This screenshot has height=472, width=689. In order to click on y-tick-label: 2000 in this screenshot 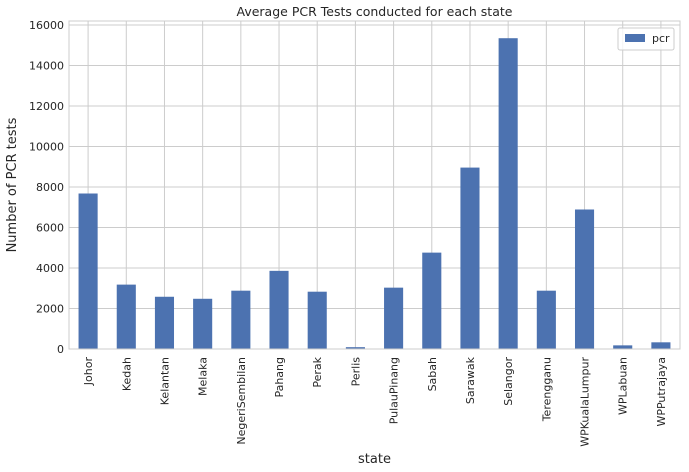, I will do `click(50, 309)`.